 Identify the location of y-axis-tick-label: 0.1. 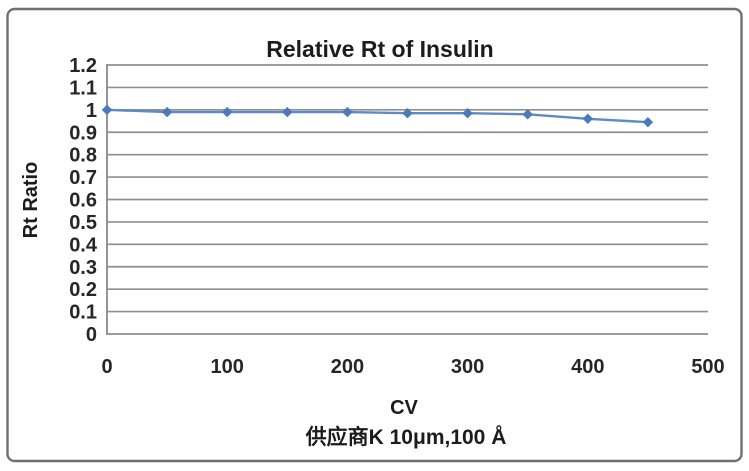
(83, 313).